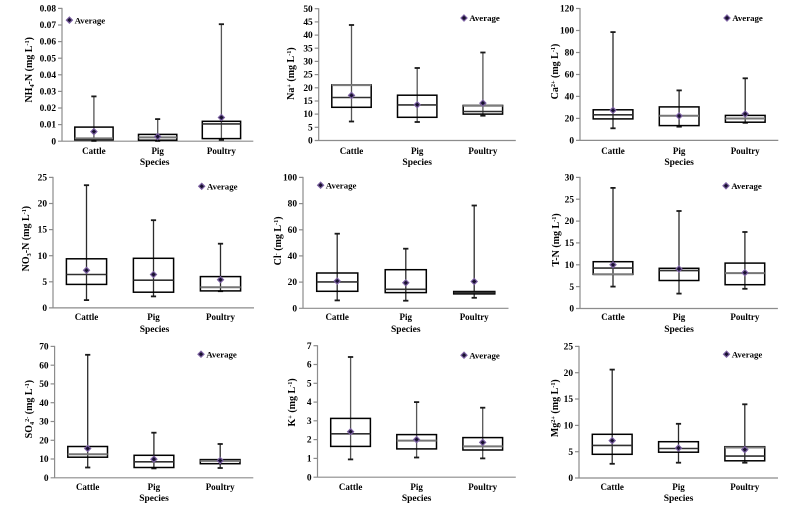  What do you see at coordinates (309, 366) in the screenshot?
I see `svg-text: 6` at bounding box center [309, 366].